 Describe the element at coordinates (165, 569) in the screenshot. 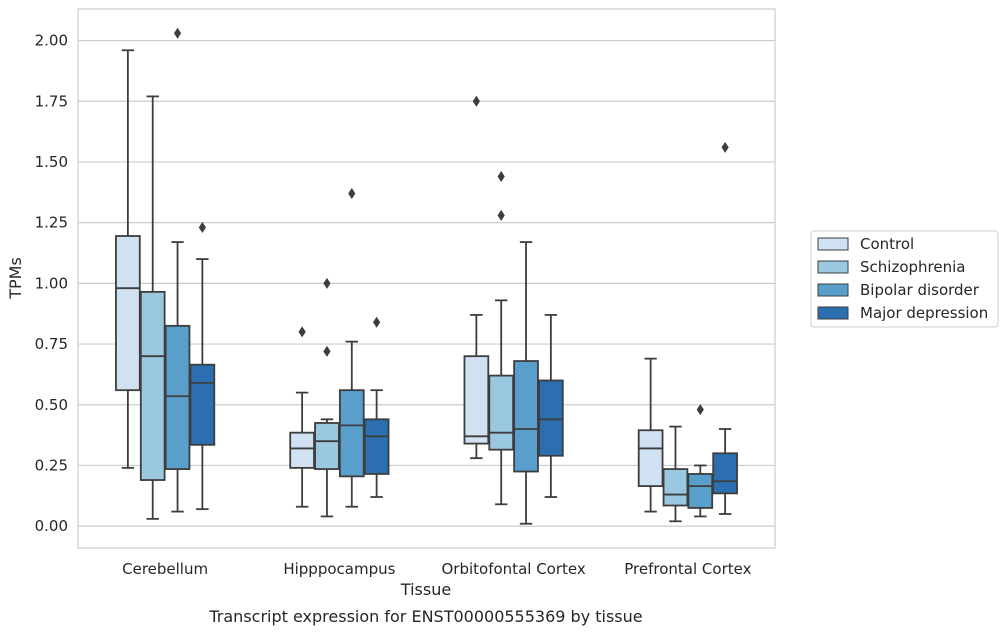

I see `x-tick-label: Cerebellum` at that location.